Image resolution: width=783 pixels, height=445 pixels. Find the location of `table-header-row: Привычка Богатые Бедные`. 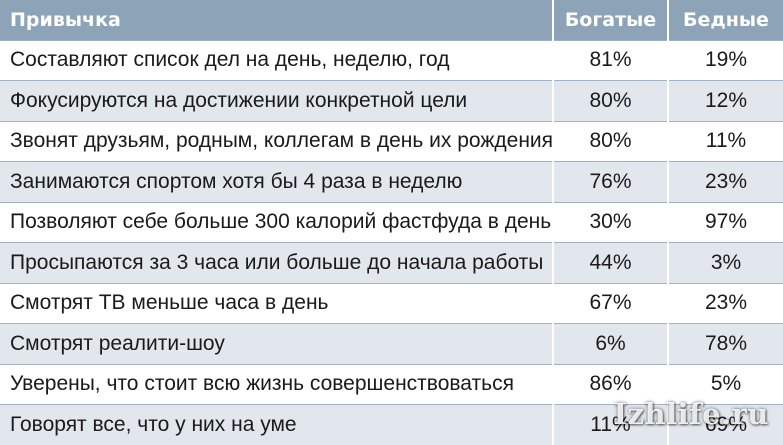

table-header-row: Привычка Богатые Бедные is located at coordinates (391, 20).